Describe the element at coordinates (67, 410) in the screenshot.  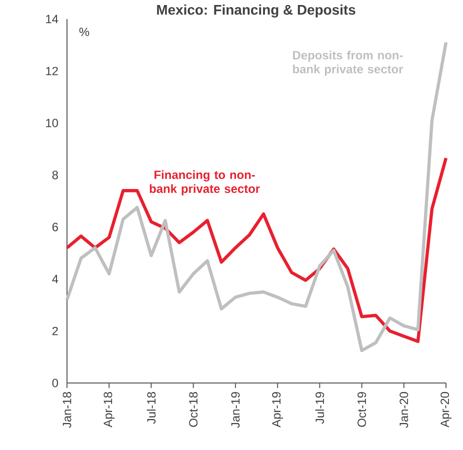
I see `x-tick-label: Jan-18` at that location.